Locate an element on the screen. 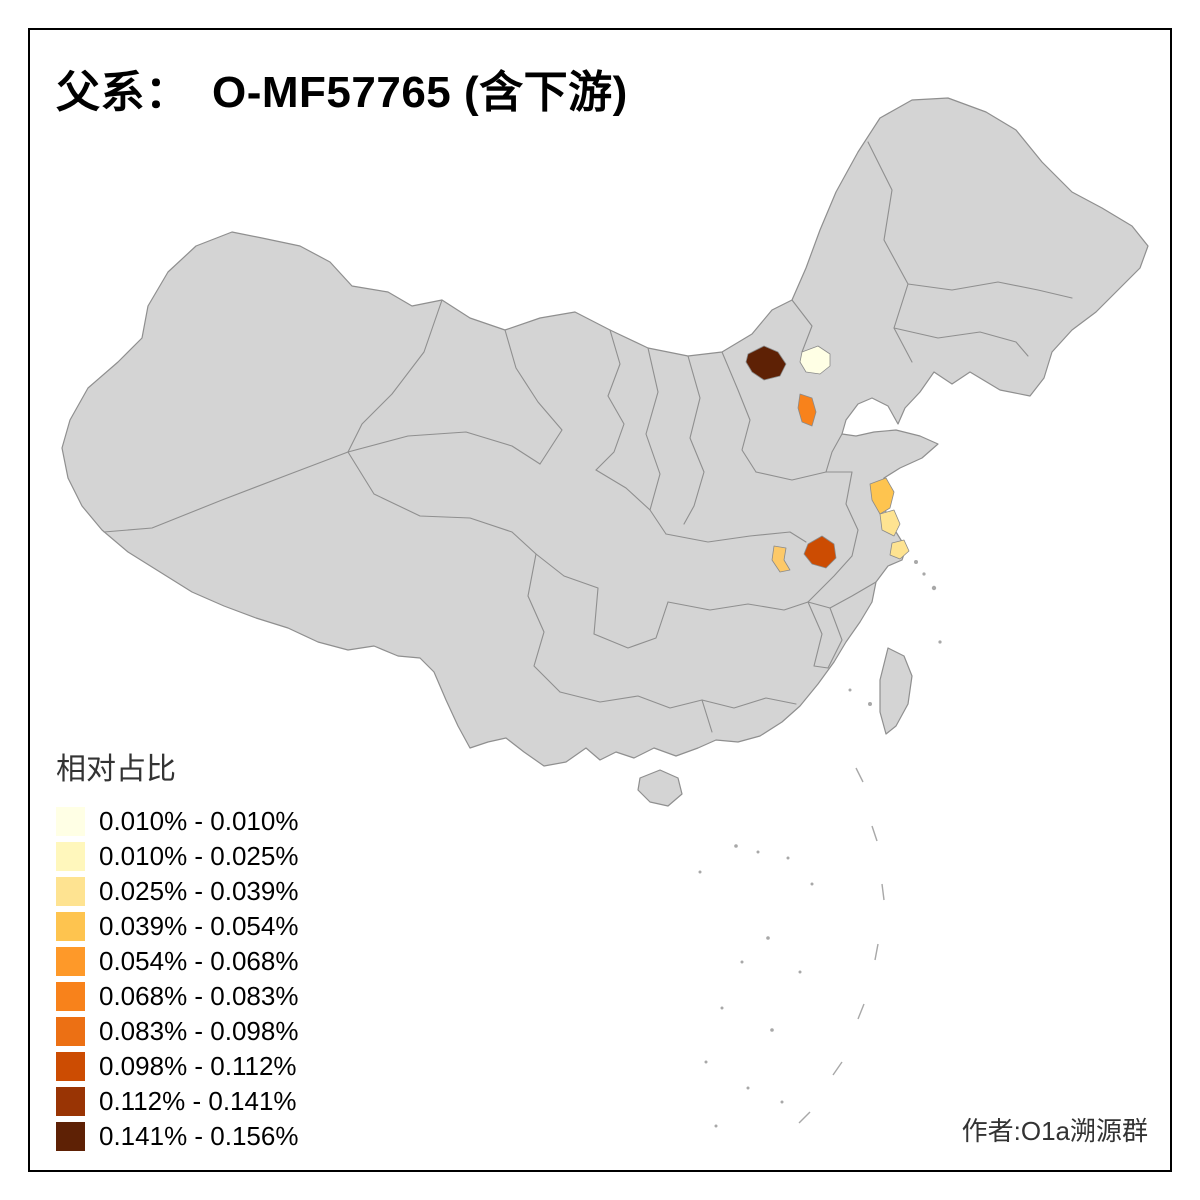 Image resolution: width=1200 pixels, height=1200 pixels. author-credit: 作者:O1a溯源群 is located at coordinates (1054, 1131).